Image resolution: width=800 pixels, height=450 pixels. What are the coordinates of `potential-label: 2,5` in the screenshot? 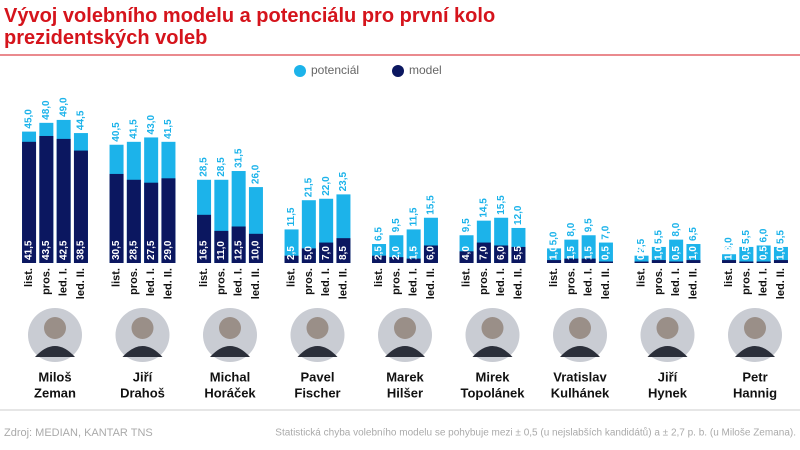 It's located at (641, 245).